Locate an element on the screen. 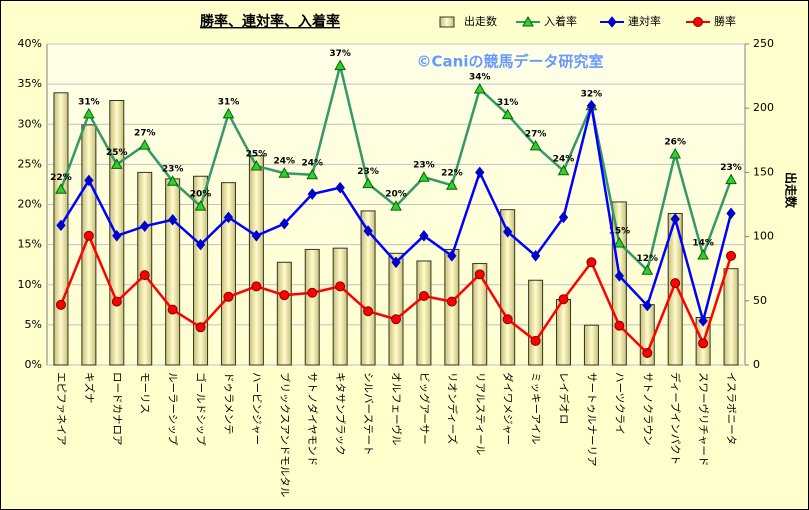  y-tick-label: 35% is located at coordinates (30, 83).